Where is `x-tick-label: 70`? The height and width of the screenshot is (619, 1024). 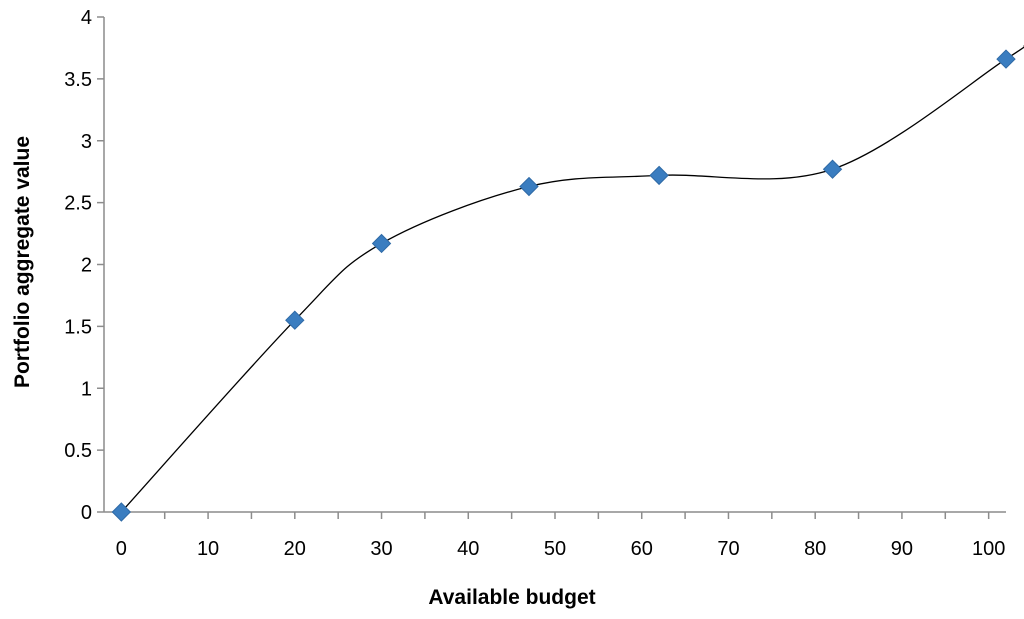 x-tick-label: 70 is located at coordinates (728, 549).